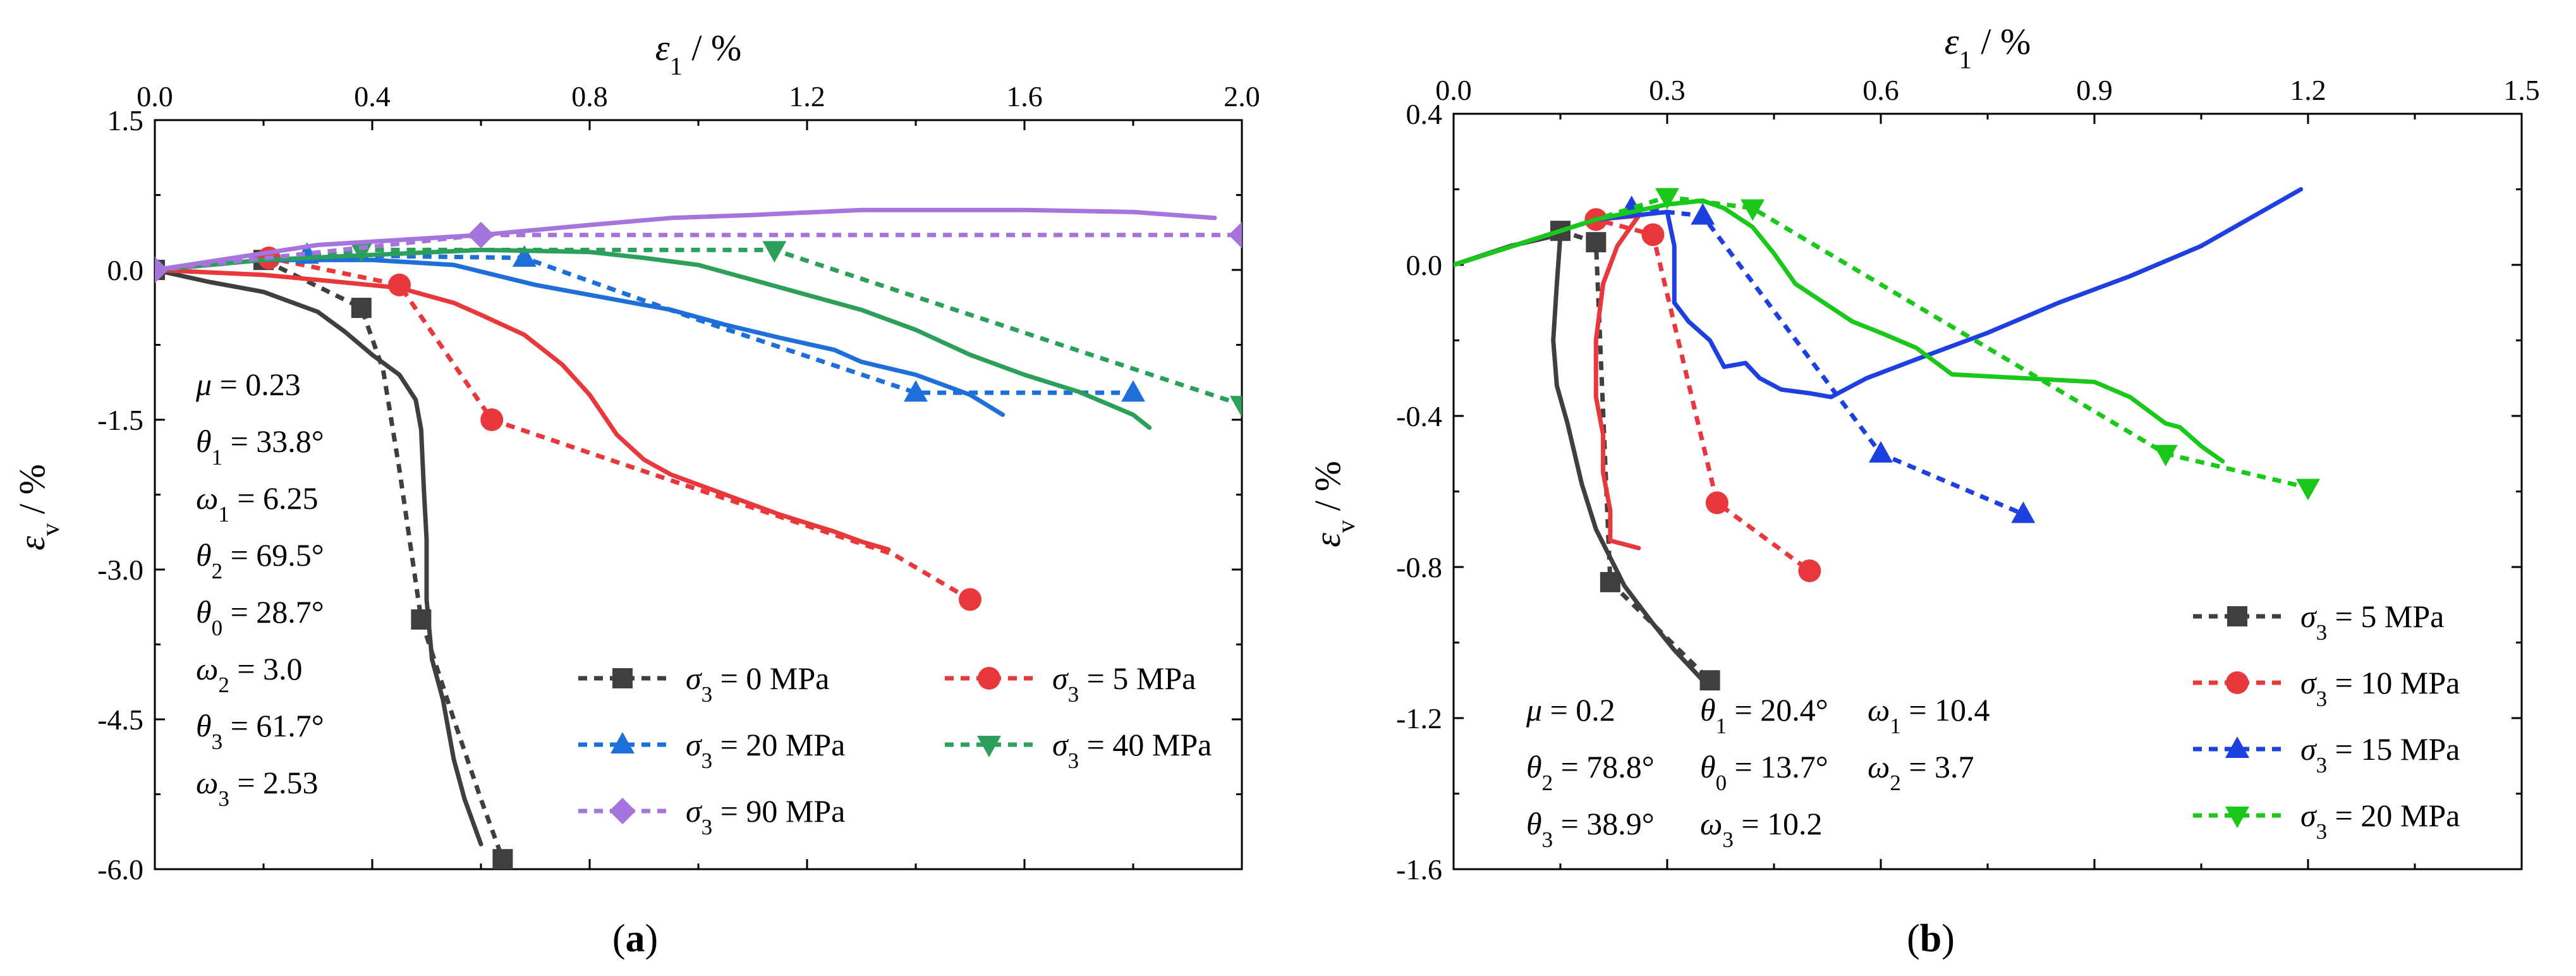  I want to click on x-tick-label: 0.6, so click(1880, 90).